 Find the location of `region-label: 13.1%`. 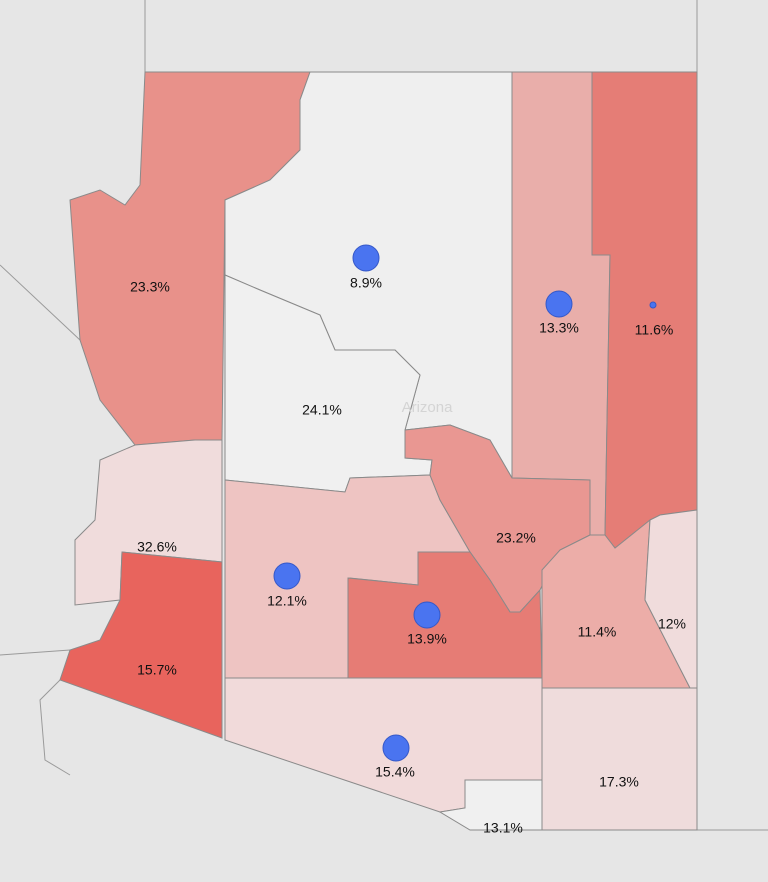

region-label: 13.1% is located at coordinates (503, 828).